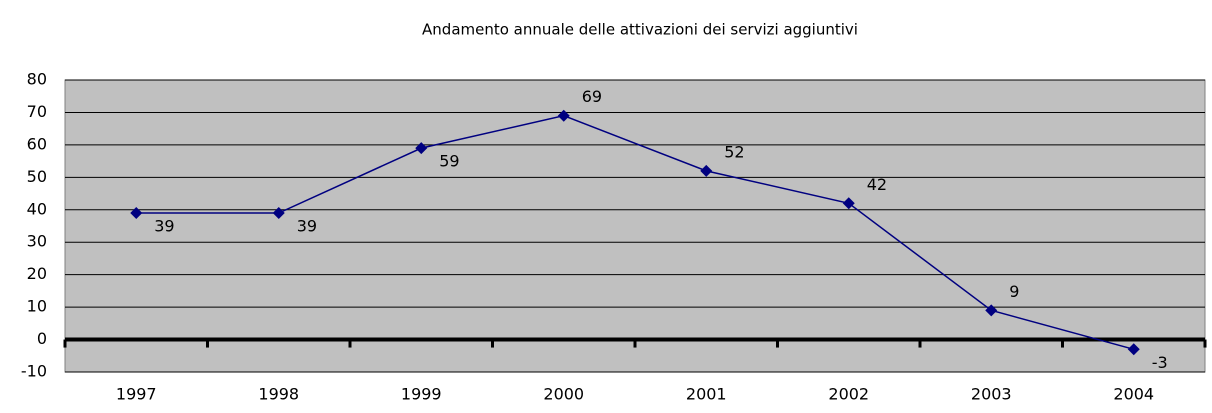  Describe the element at coordinates (449, 161) in the screenshot. I see `data-label: 59` at that location.